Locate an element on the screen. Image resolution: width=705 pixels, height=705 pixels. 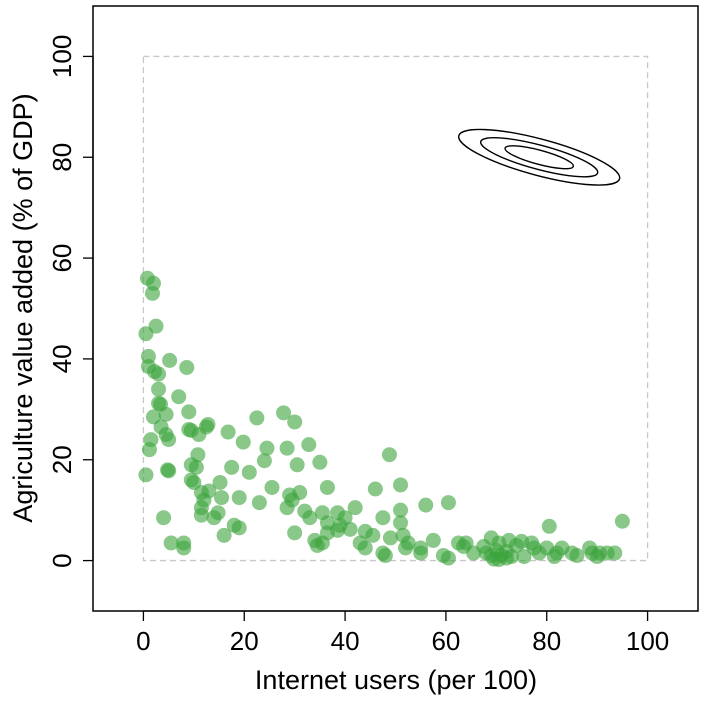
y-axis: 0 20 40 60 80 100 is located at coordinates (70, 301).